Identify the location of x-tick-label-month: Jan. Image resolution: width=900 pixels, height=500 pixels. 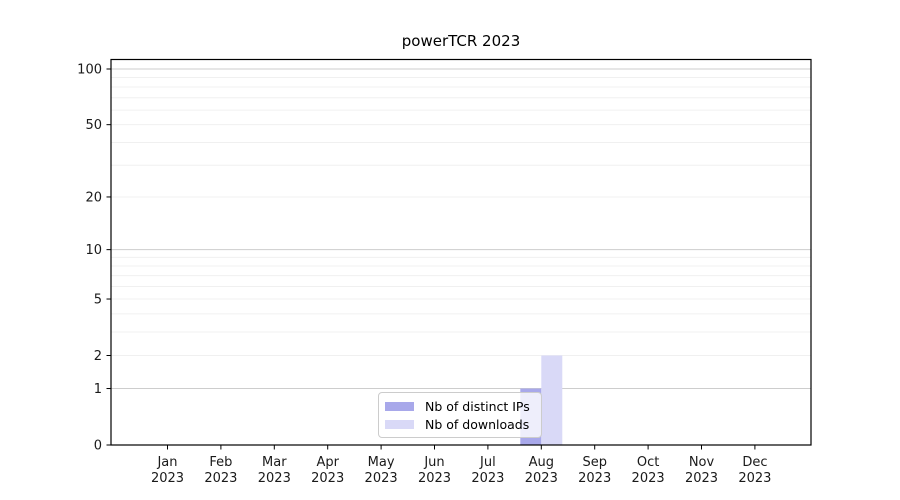
(166, 462).